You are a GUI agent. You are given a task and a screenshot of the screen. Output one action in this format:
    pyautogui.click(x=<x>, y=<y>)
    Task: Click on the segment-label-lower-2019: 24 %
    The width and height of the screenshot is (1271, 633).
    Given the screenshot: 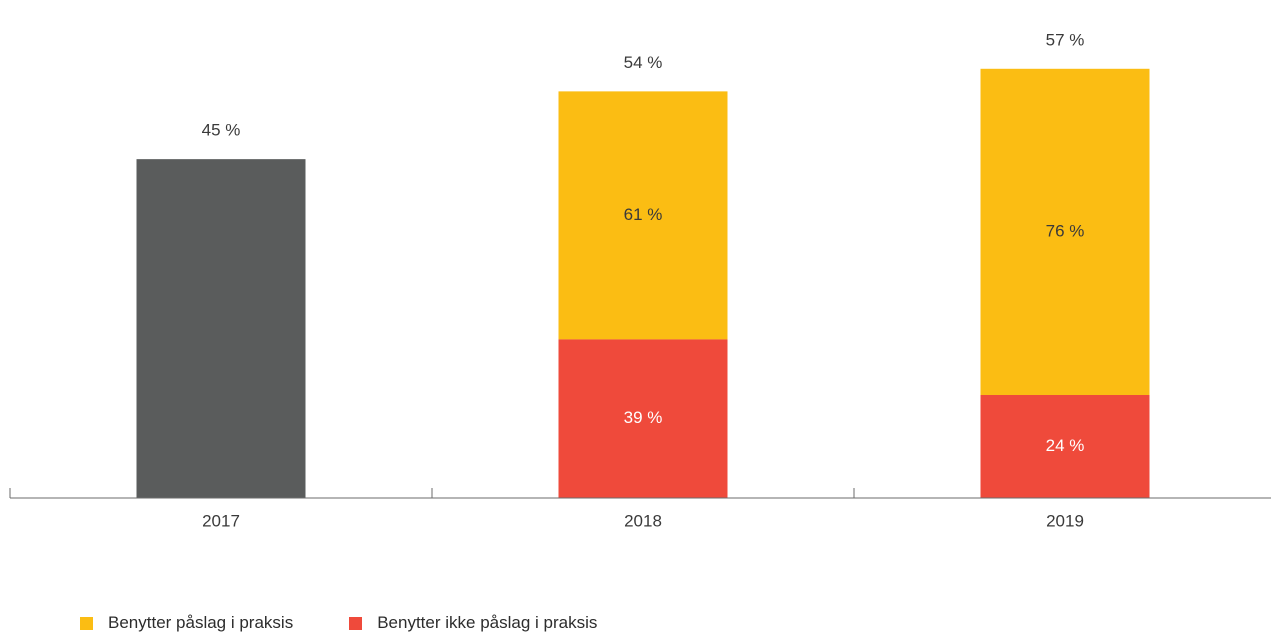 What is the action you would take?
    pyautogui.click(x=1065, y=445)
    